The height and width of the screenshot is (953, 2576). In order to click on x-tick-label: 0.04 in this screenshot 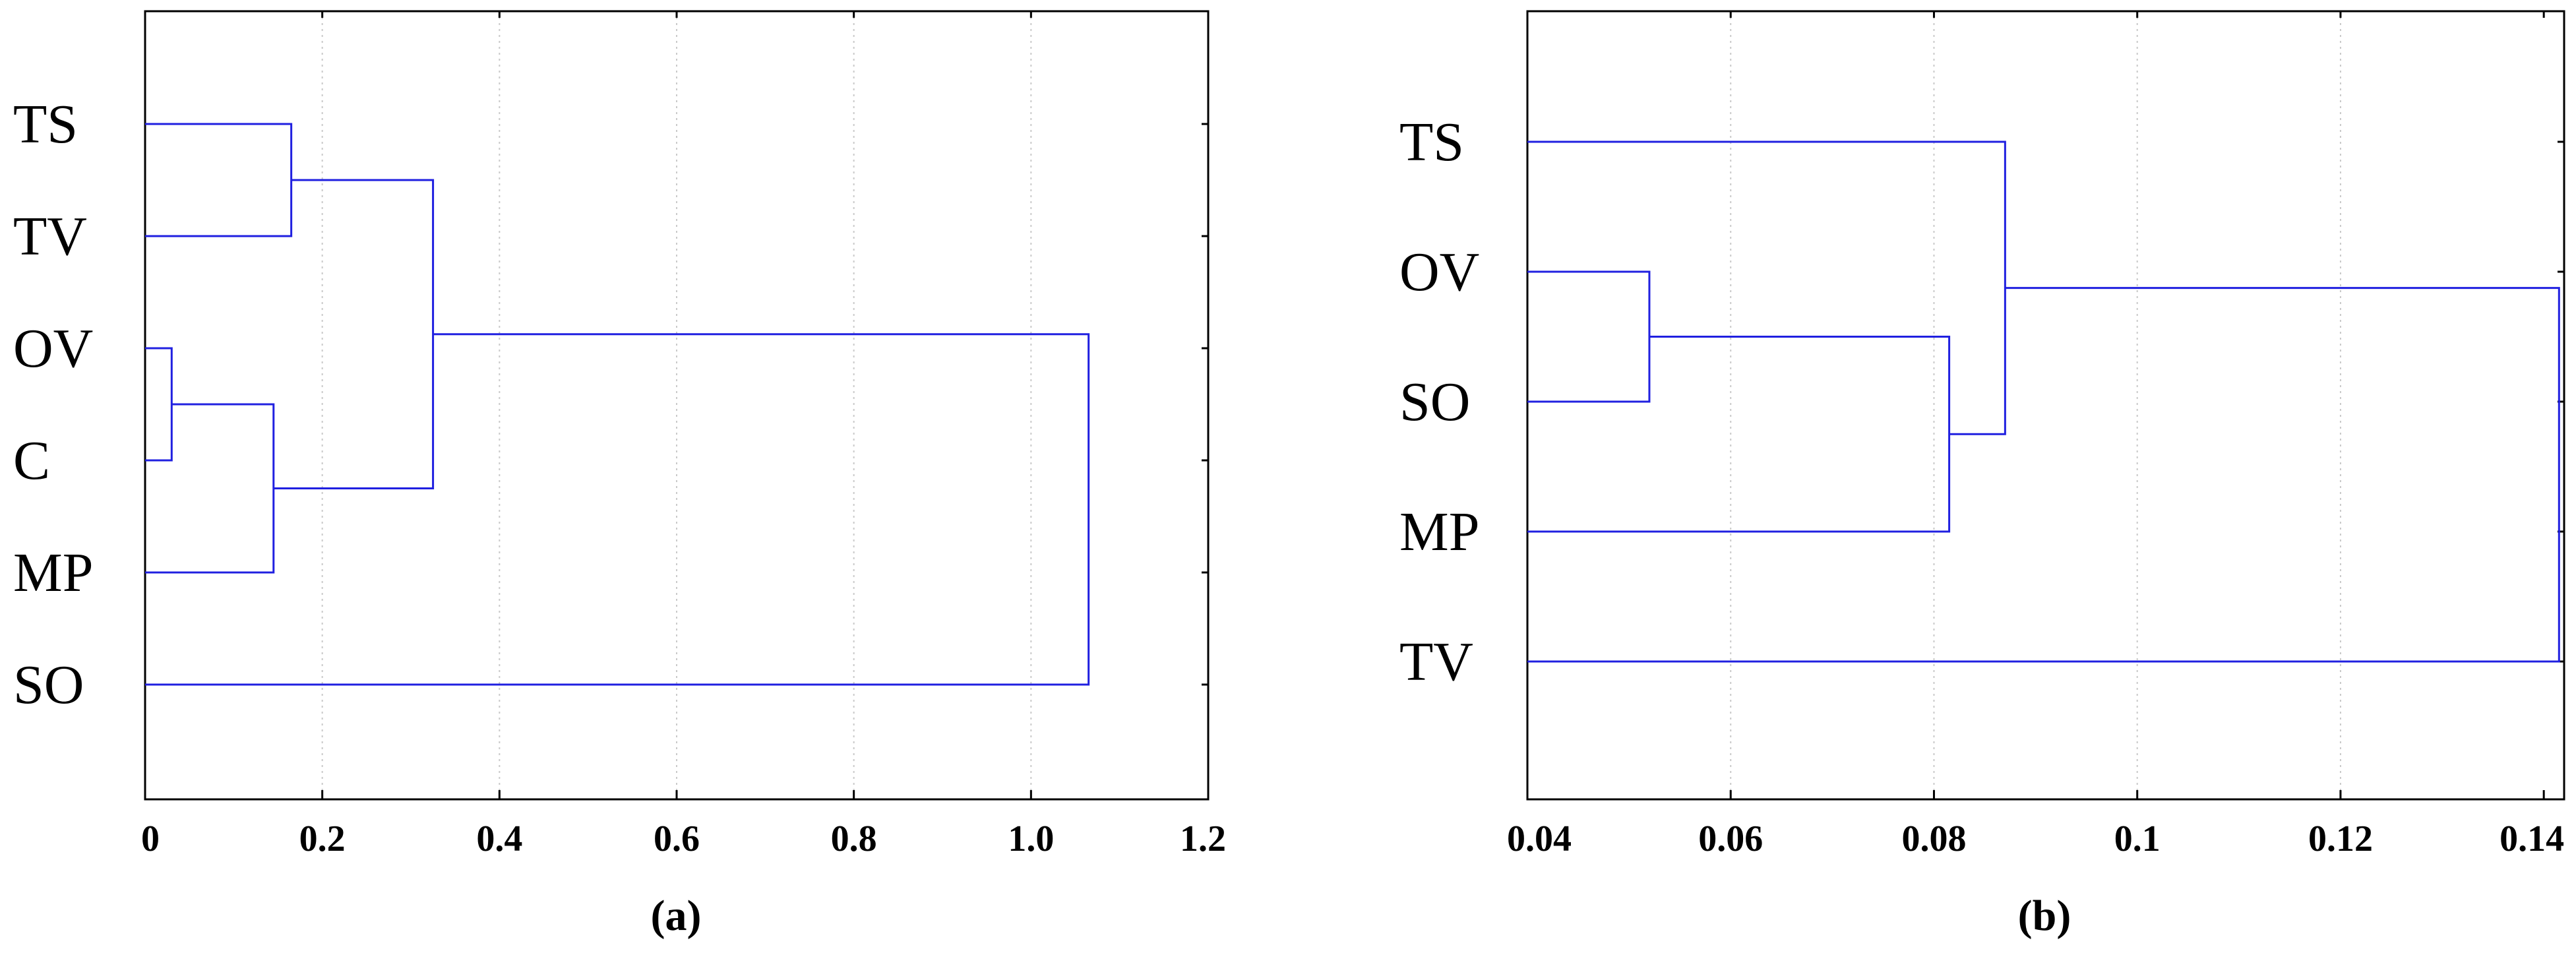, I will do `click(1539, 838)`.